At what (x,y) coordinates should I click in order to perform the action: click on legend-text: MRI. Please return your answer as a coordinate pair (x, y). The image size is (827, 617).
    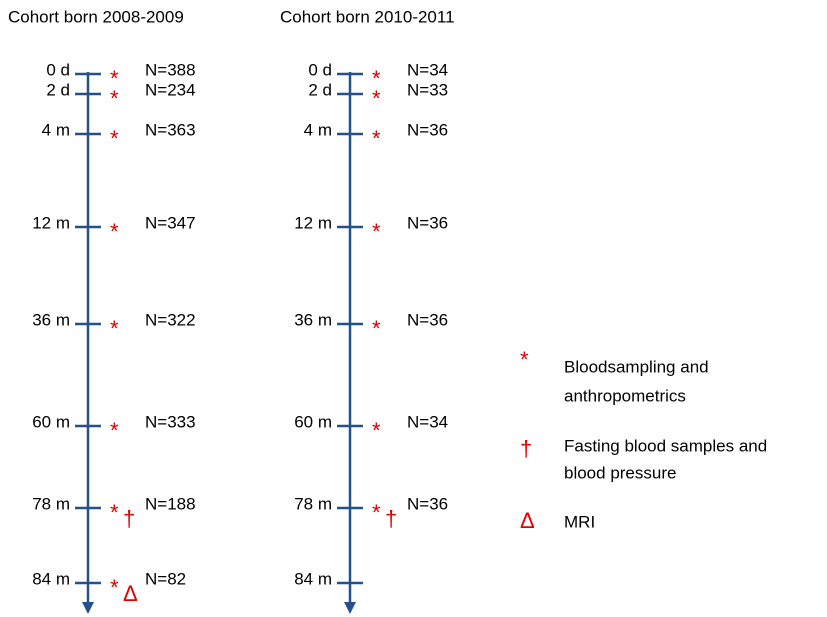
    Looking at the image, I should click on (579, 521).